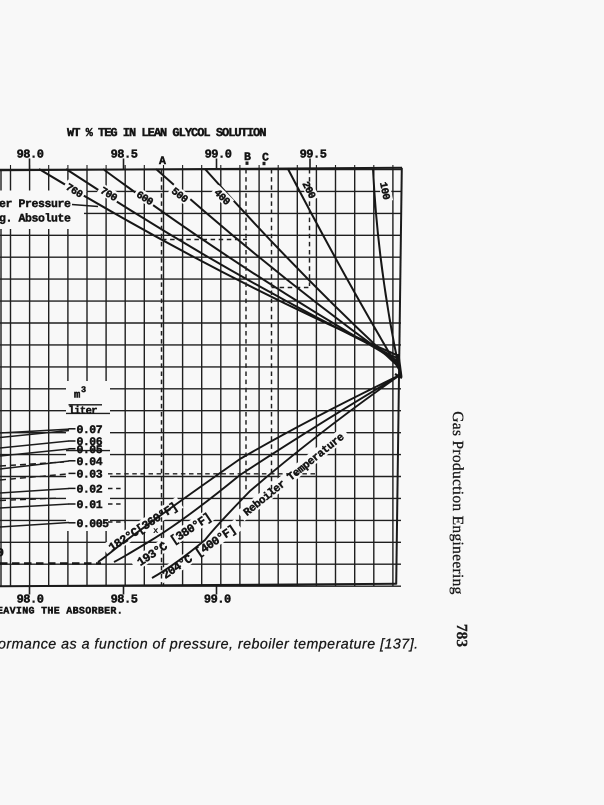 This screenshot has width=604, height=805. I want to click on svg-text: ler Pressure, so click(35, 204).